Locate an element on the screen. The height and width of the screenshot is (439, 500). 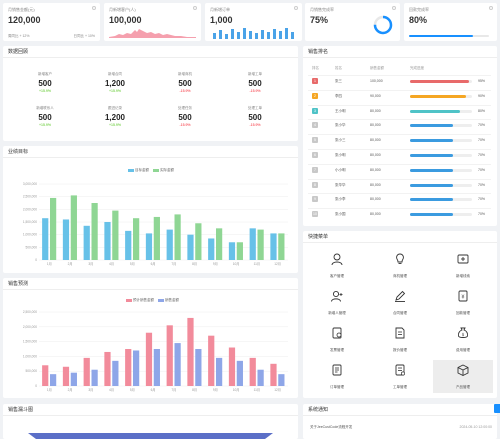
scroll-top-button is located at coordinates (497, 408).